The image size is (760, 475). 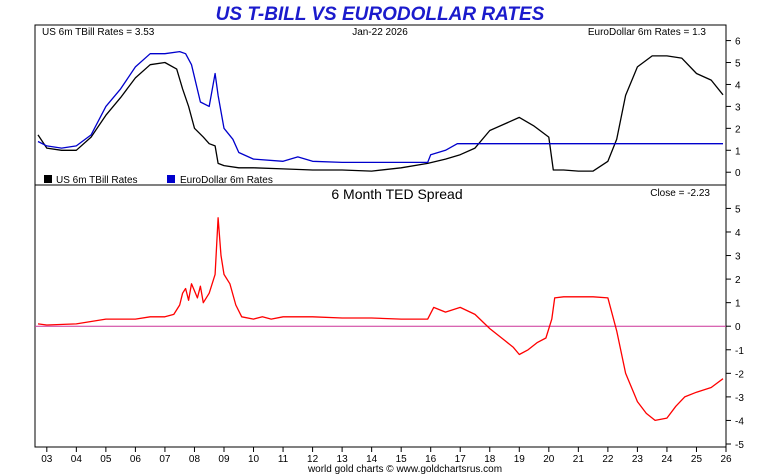 What do you see at coordinates (77, 459) in the screenshot?
I see `x-tick-label: 04` at bounding box center [77, 459].